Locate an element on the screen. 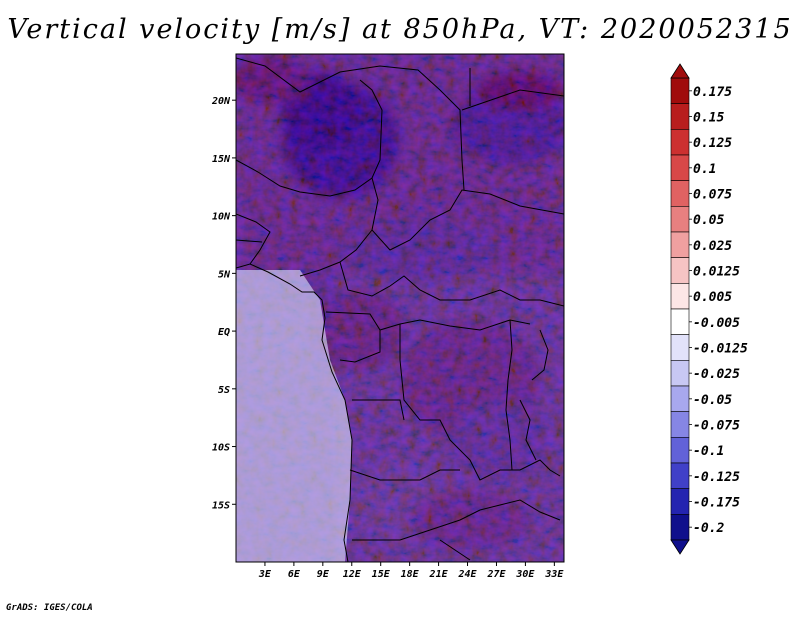  colorbar-label: -0.025 is located at coordinates (716, 374).